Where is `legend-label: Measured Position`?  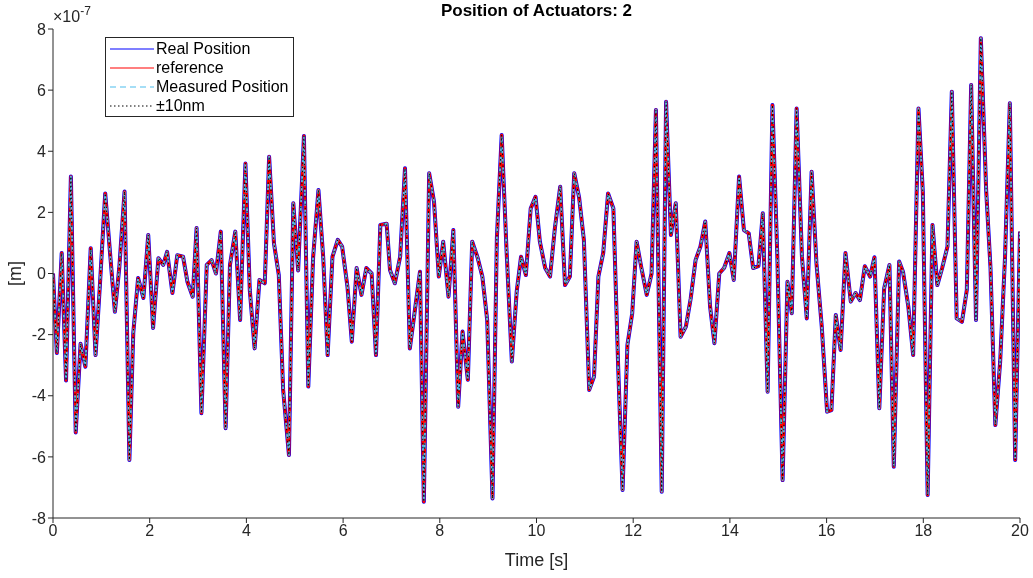
legend-label: Measured Position is located at coordinates (222, 86).